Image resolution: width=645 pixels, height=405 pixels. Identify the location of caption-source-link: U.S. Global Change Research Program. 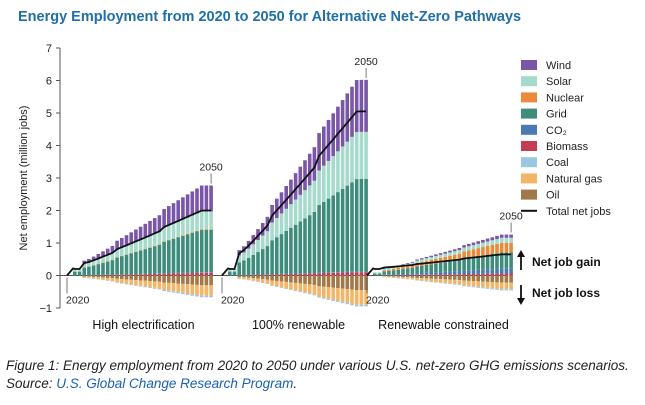
(175, 383).